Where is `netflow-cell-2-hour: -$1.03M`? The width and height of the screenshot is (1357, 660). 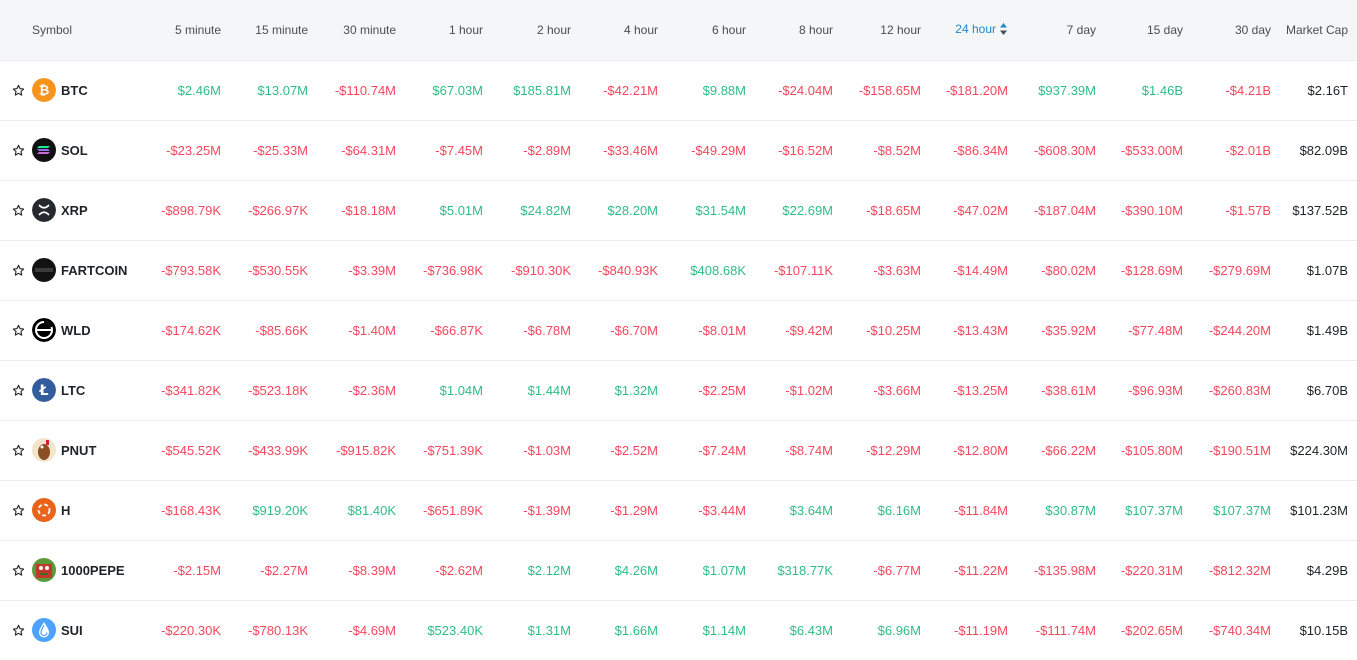 netflow-cell-2-hour: -$1.03M is located at coordinates (547, 450).